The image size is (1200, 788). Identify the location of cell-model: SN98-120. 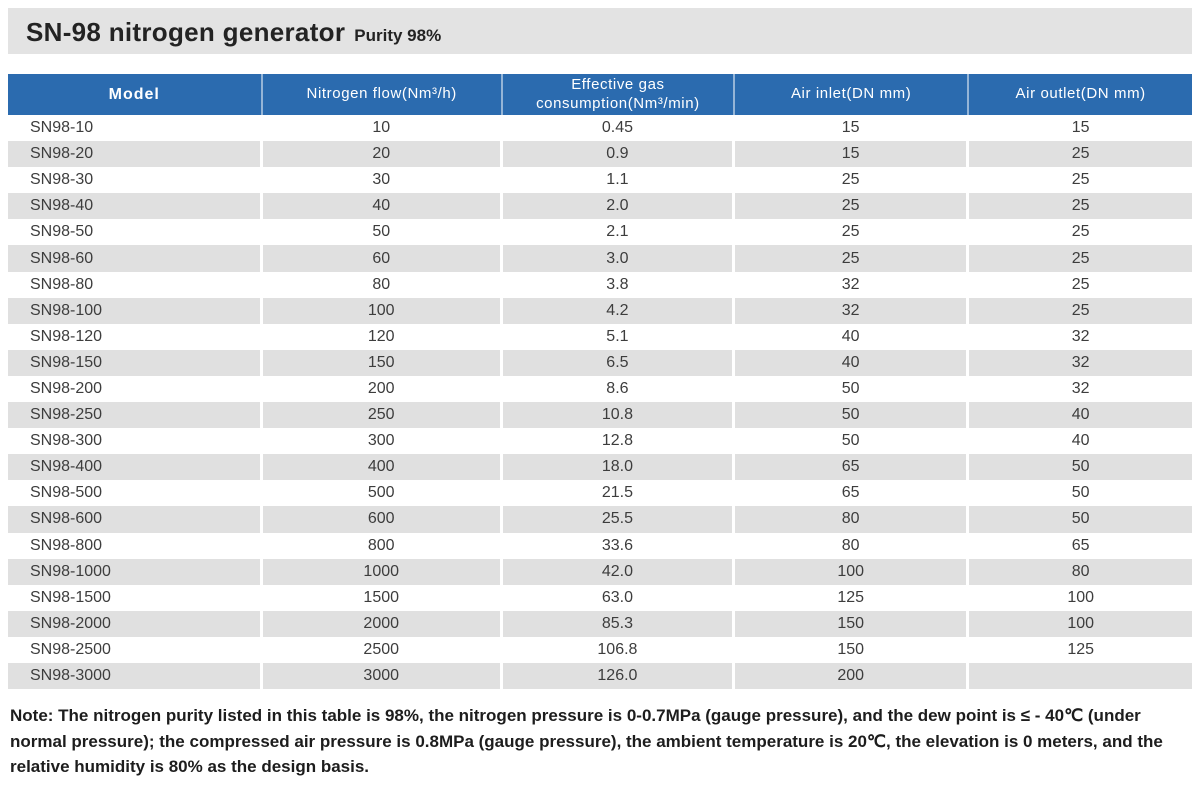
(135, 336).